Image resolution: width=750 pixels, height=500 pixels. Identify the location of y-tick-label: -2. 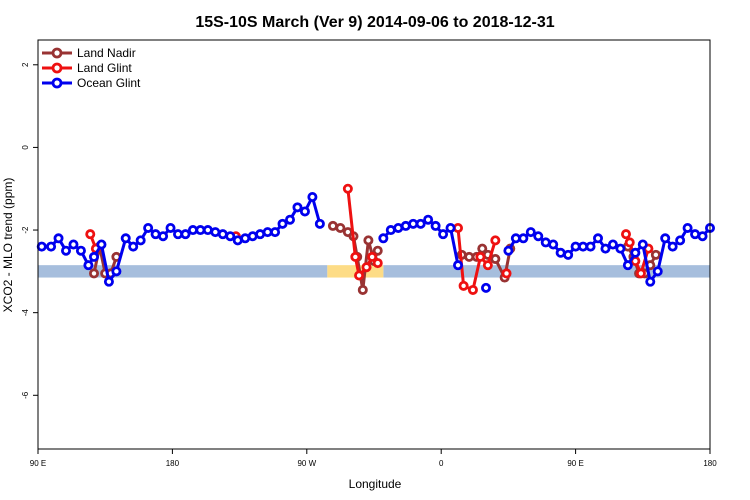
(25, 230).